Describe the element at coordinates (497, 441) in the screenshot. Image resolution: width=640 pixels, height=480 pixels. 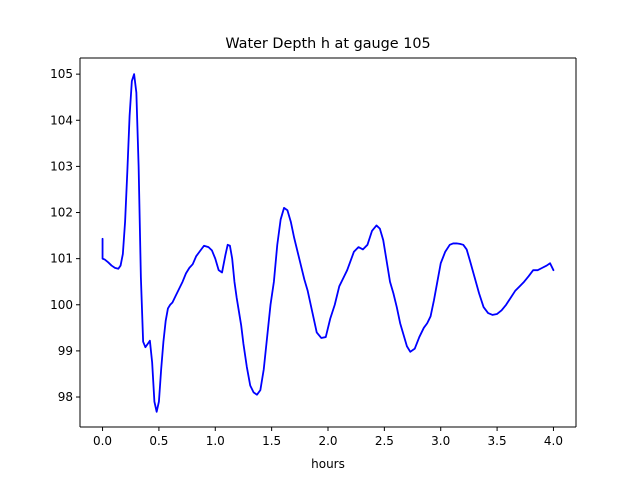
I see `x-tick-label: 3.5` at that location.